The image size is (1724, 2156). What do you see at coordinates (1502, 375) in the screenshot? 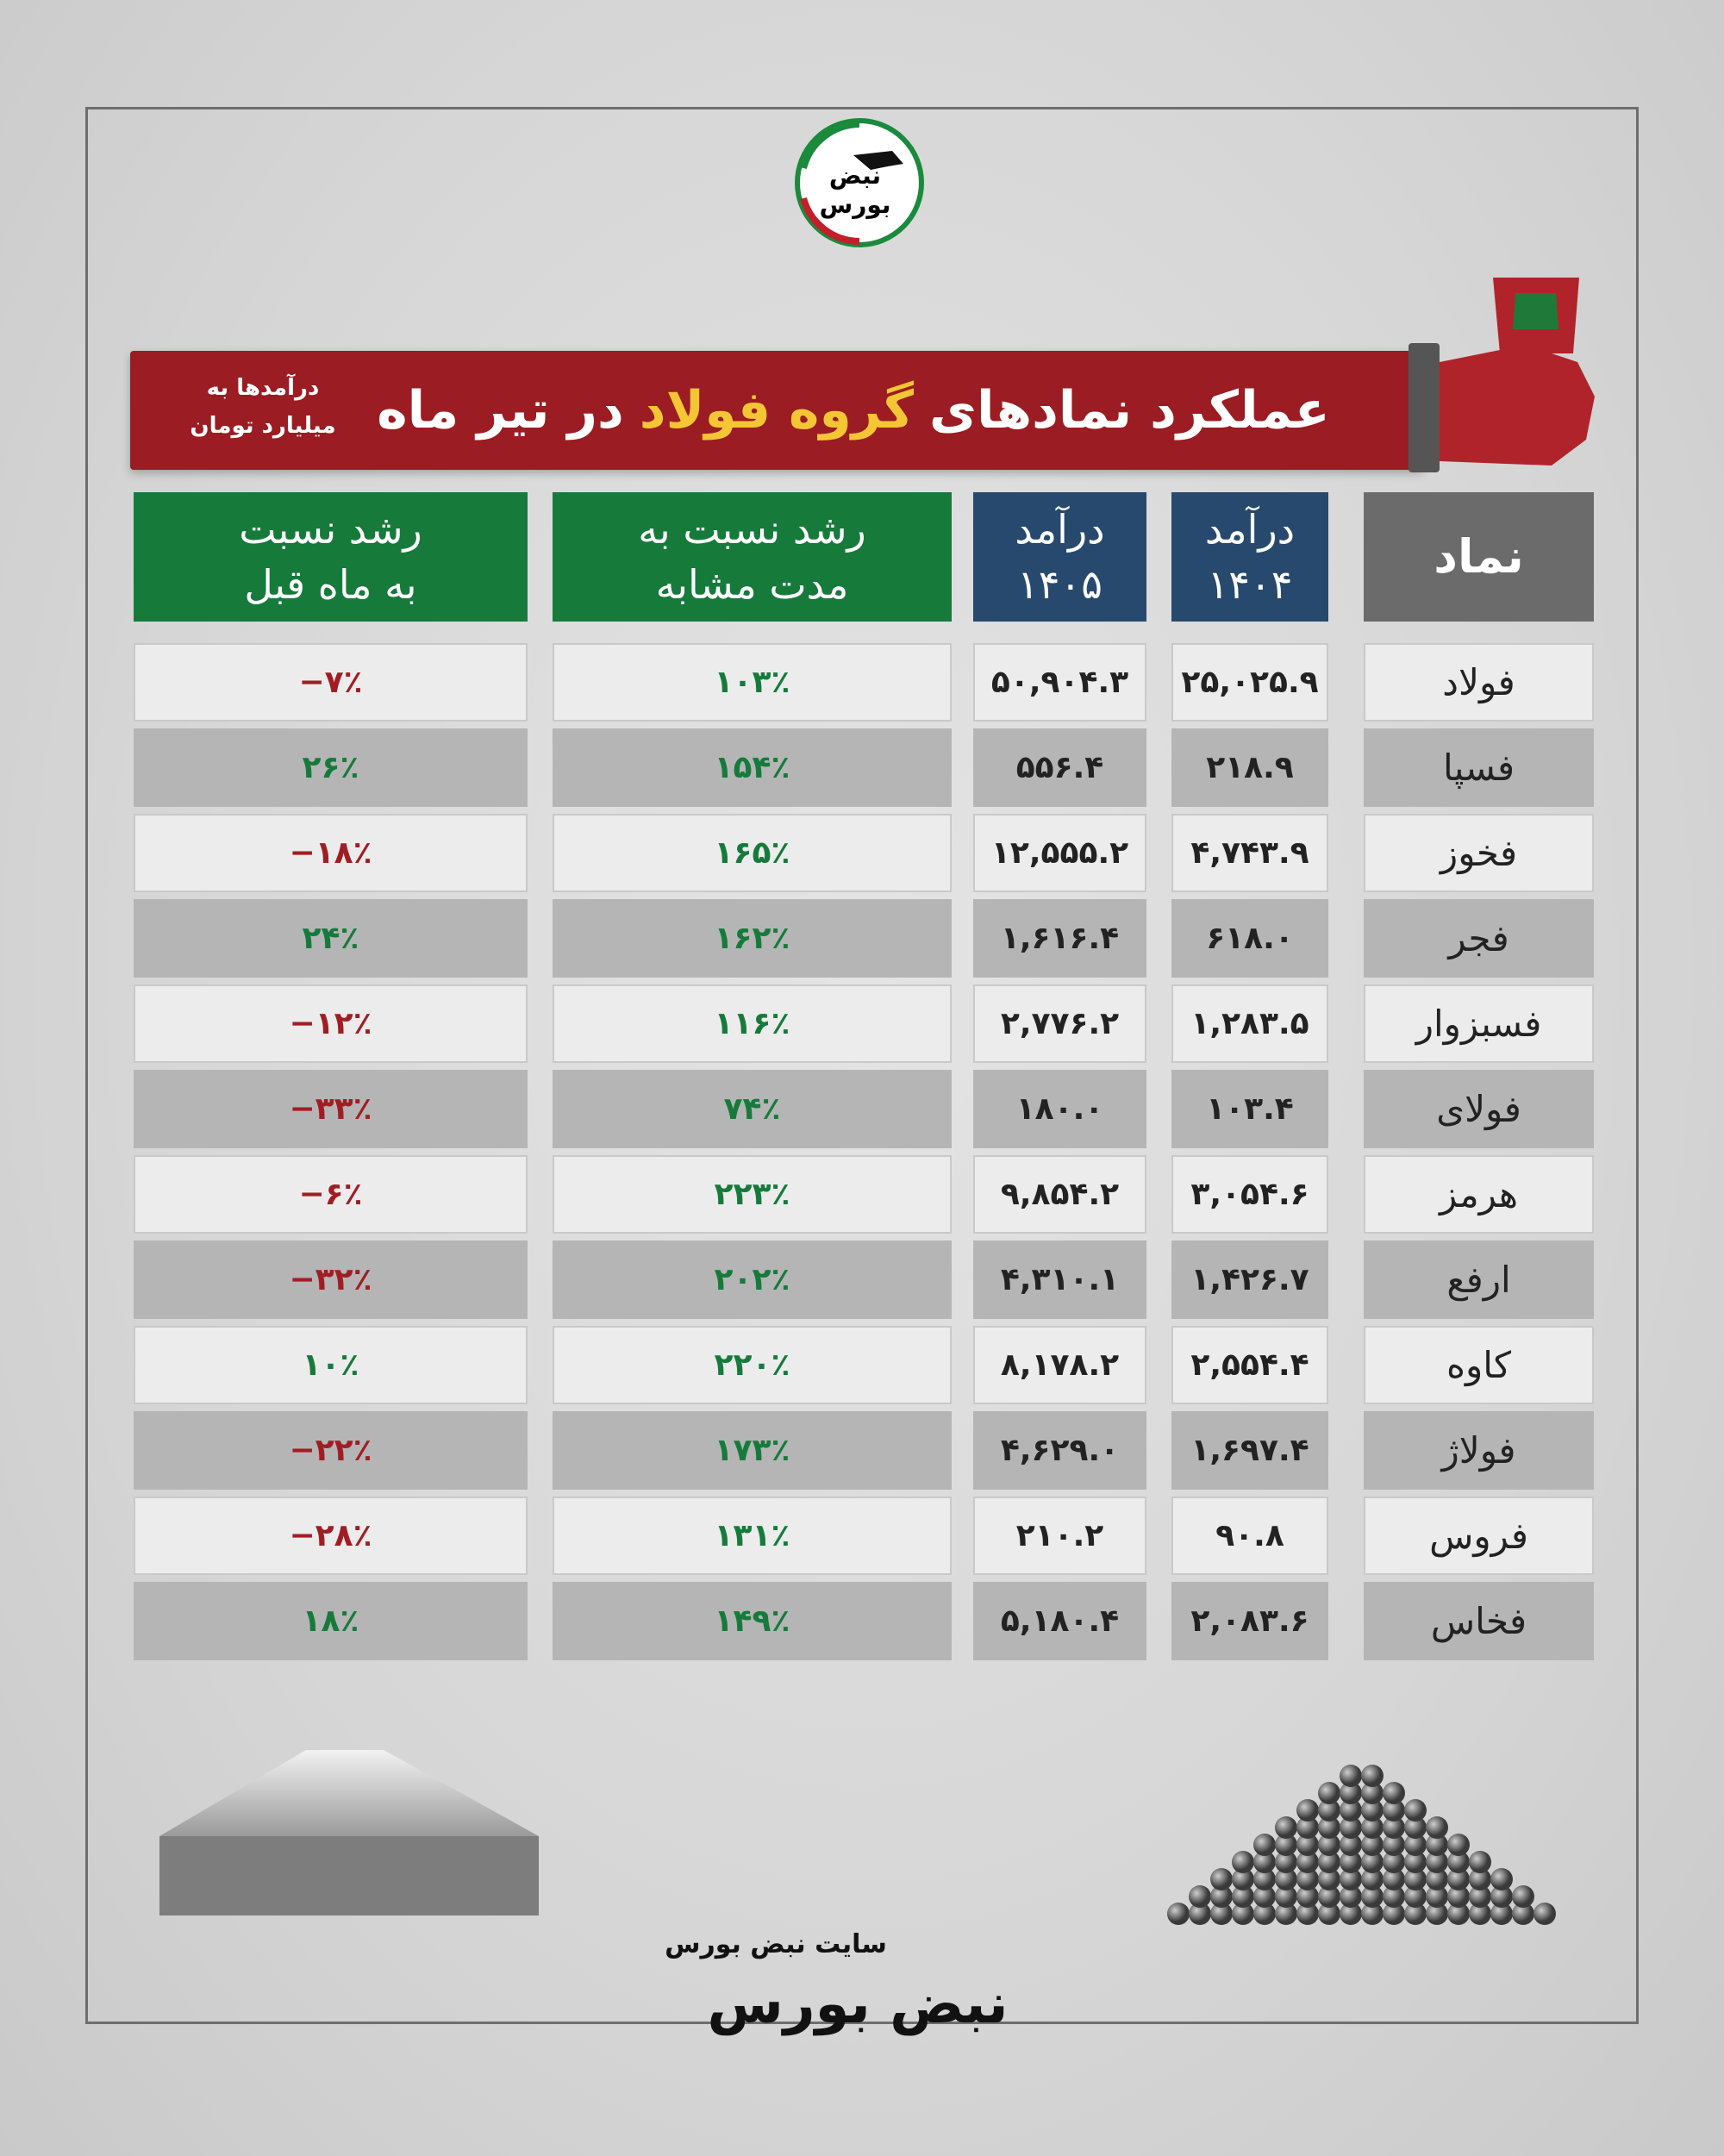
I see `hand-icon` at bounding box center [1502, 375].